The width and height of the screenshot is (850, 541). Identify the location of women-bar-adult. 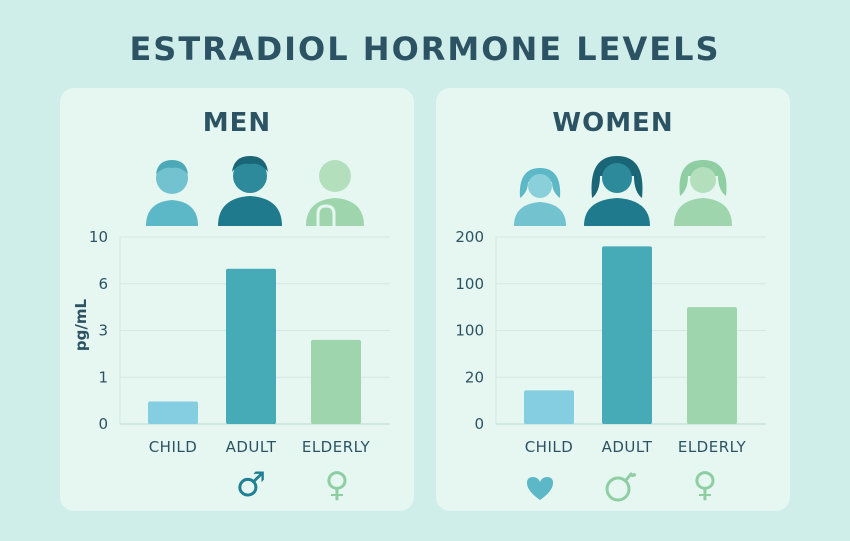
(627, 335).